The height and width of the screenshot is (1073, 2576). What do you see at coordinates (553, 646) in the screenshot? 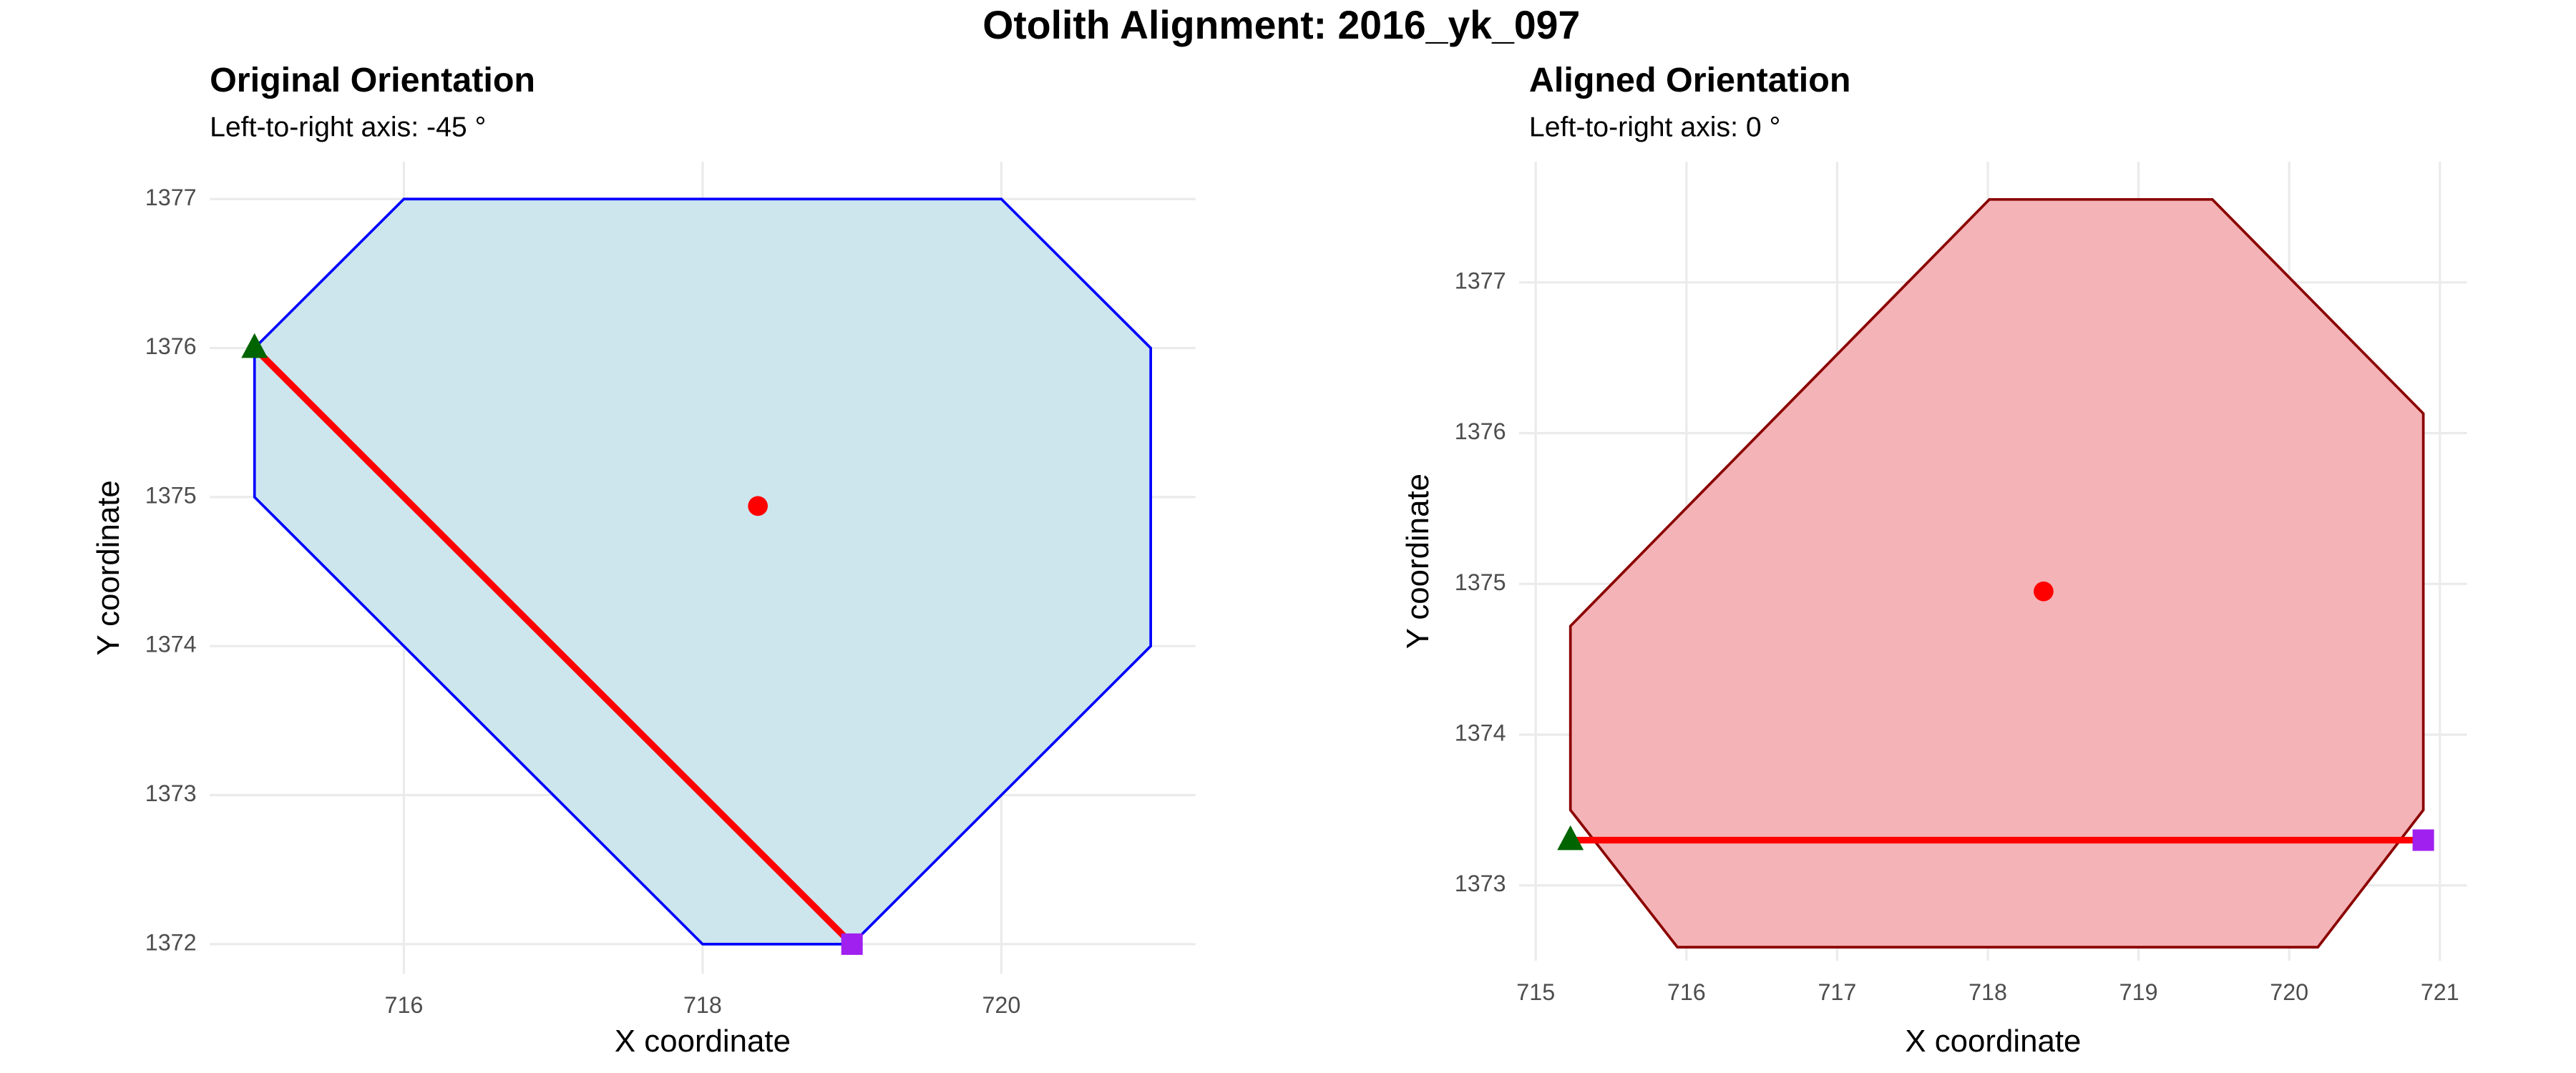
I see `orientation-axis` at bounding box center [553, 646].